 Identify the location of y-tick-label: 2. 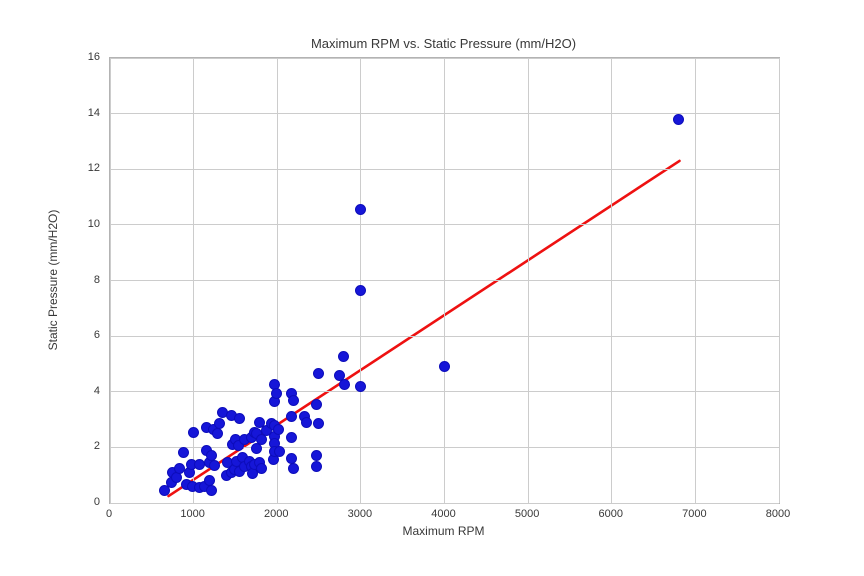
(96, 446).